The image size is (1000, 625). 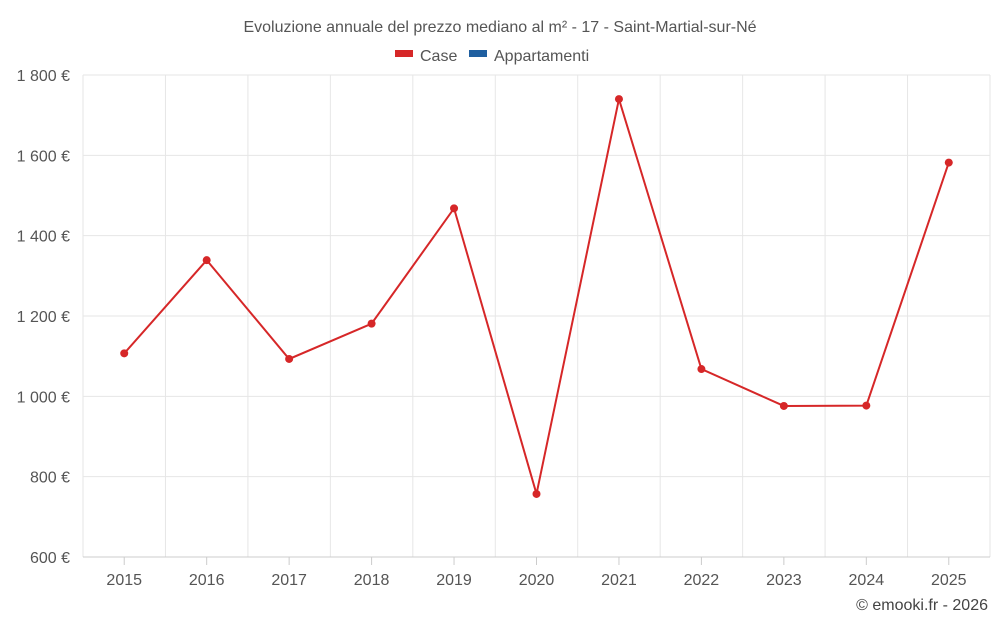 I want to click on legend-label-case: Case, so click(x=438, y=56).